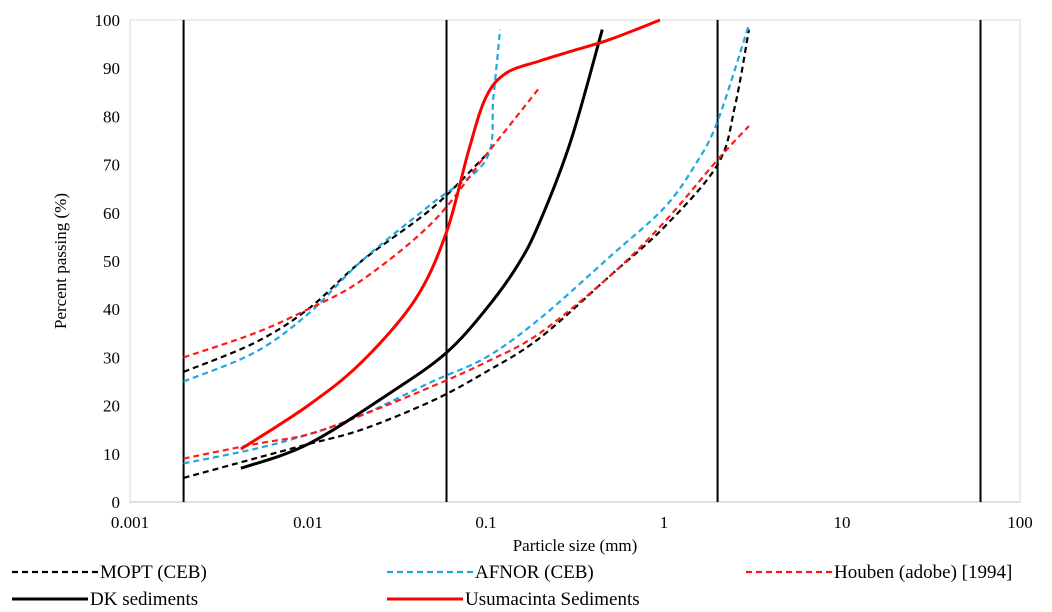 Image resolution: width=1052 pixels, height=612 pixels. What do you see at coordinates (111, 165) in the screenshot?
I see `y-tick-label: 70` at bounding box center [111, 165].